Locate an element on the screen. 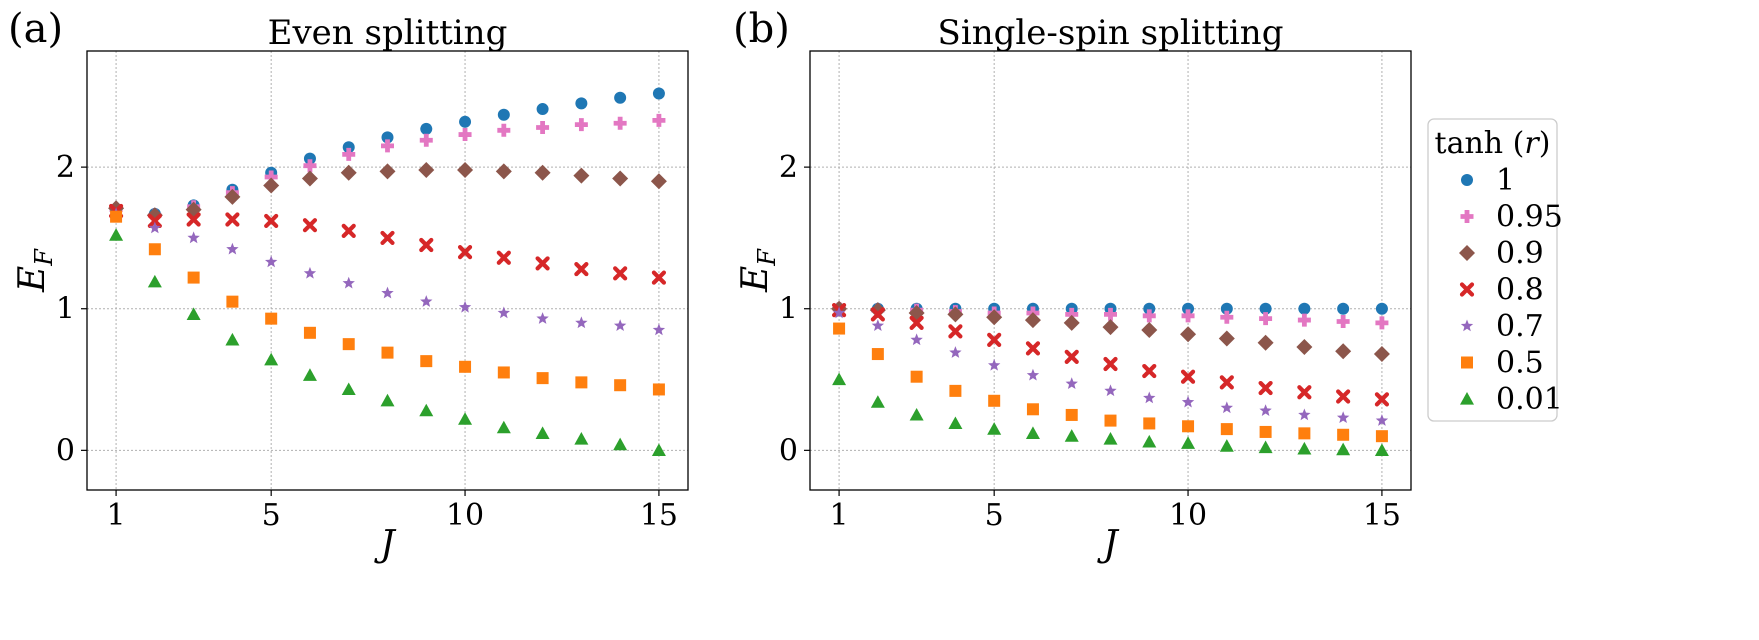 This screenshot has width=1759, height=640. series-0.9 is located at coordinates (387, 192).